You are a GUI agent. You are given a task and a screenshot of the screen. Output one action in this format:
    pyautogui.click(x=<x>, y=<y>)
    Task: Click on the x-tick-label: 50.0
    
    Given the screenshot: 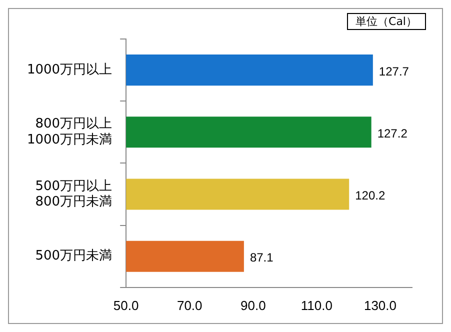 What is the action you would take?
    pyautogui.click(x=126, y=305)
    